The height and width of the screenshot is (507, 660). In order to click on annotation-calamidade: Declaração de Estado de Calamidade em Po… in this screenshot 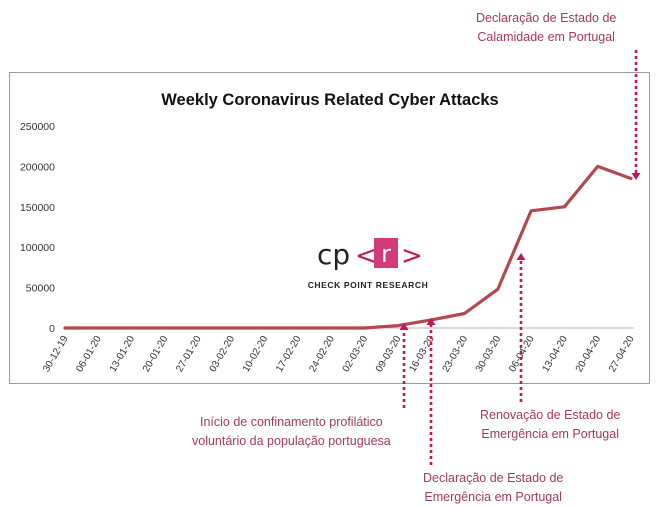, I will do `click(546, 28)`.